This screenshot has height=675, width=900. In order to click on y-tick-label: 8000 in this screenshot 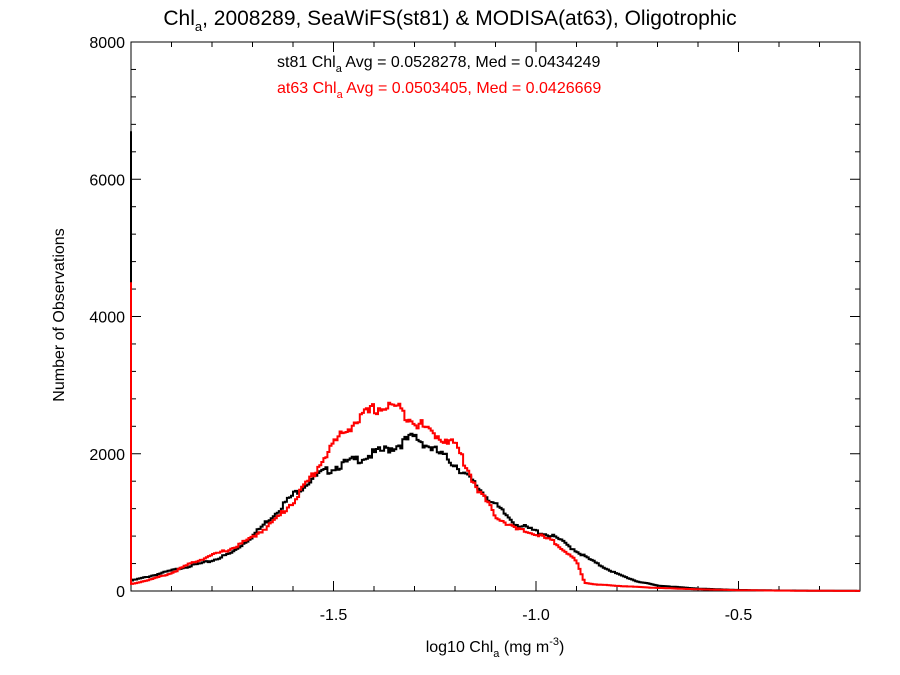, I will do `click(107, 43)`.